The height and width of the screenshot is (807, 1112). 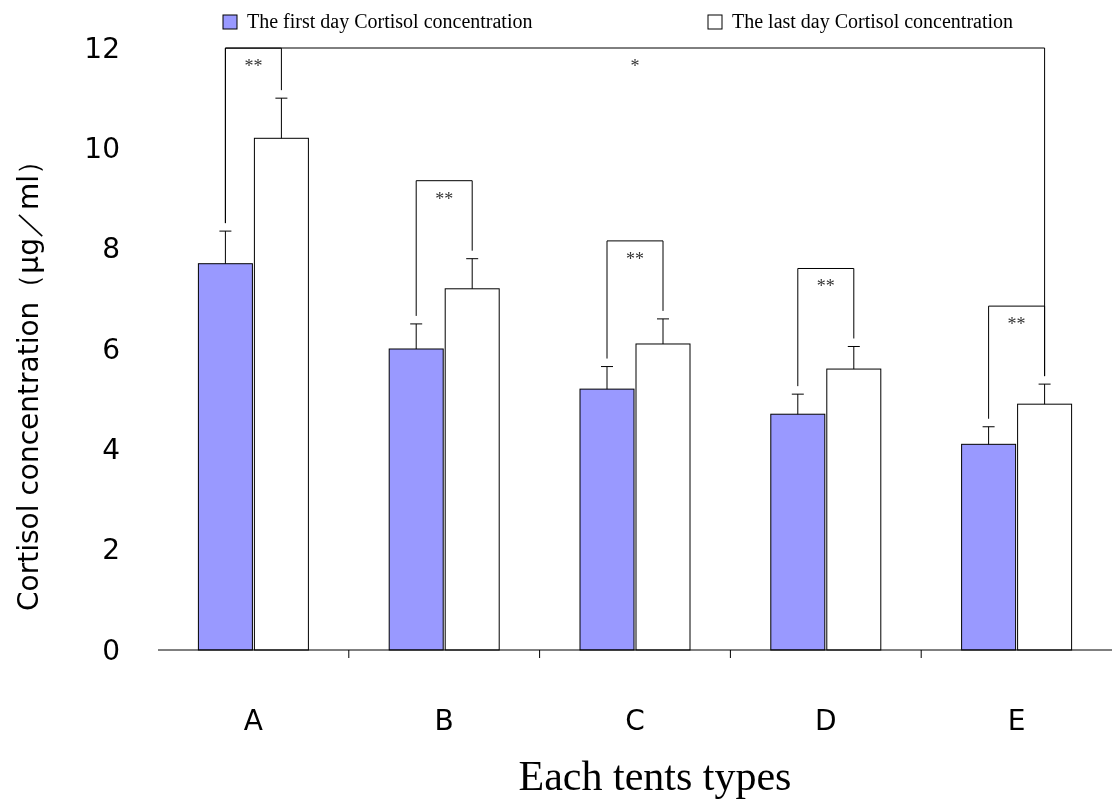 What do you see at coordinates (28, 379) in the screenshot?
I see `y-axis-title: Cortisol concentration（μg／ml）` at bounding box center [28, 379].